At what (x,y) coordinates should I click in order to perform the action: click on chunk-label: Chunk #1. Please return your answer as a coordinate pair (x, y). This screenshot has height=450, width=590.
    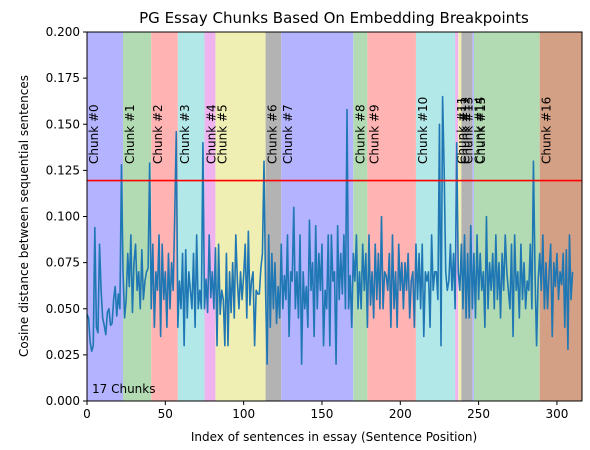
    Looking at the image, I should click on (130, 134).